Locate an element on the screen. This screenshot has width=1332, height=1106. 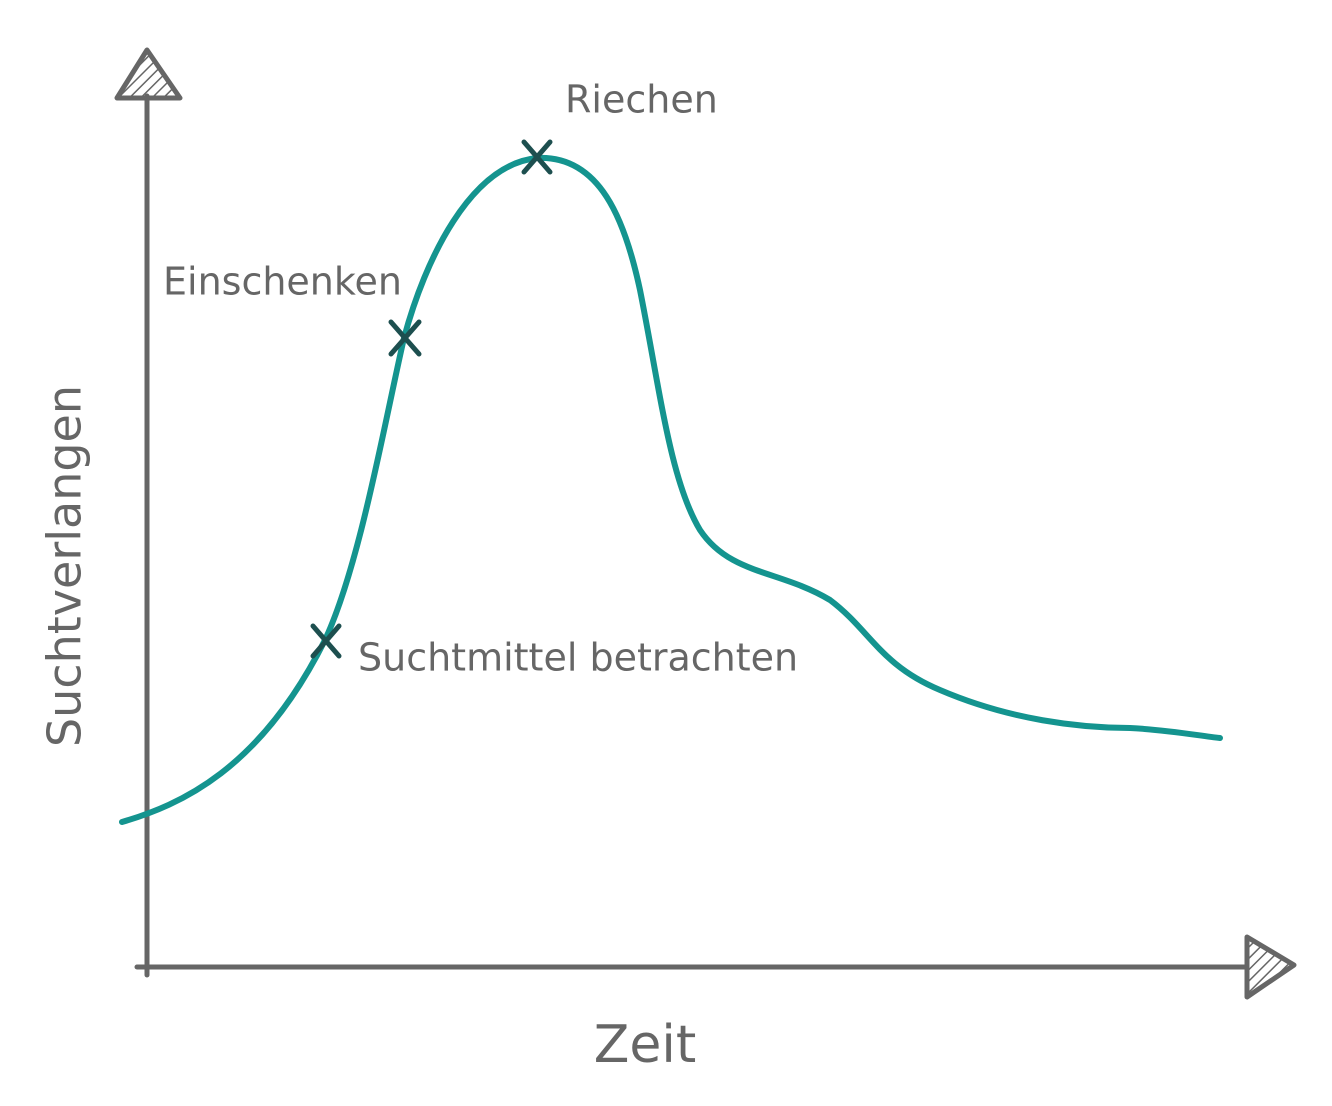
x-axis-arrow is located at coordinates (1270, 967).